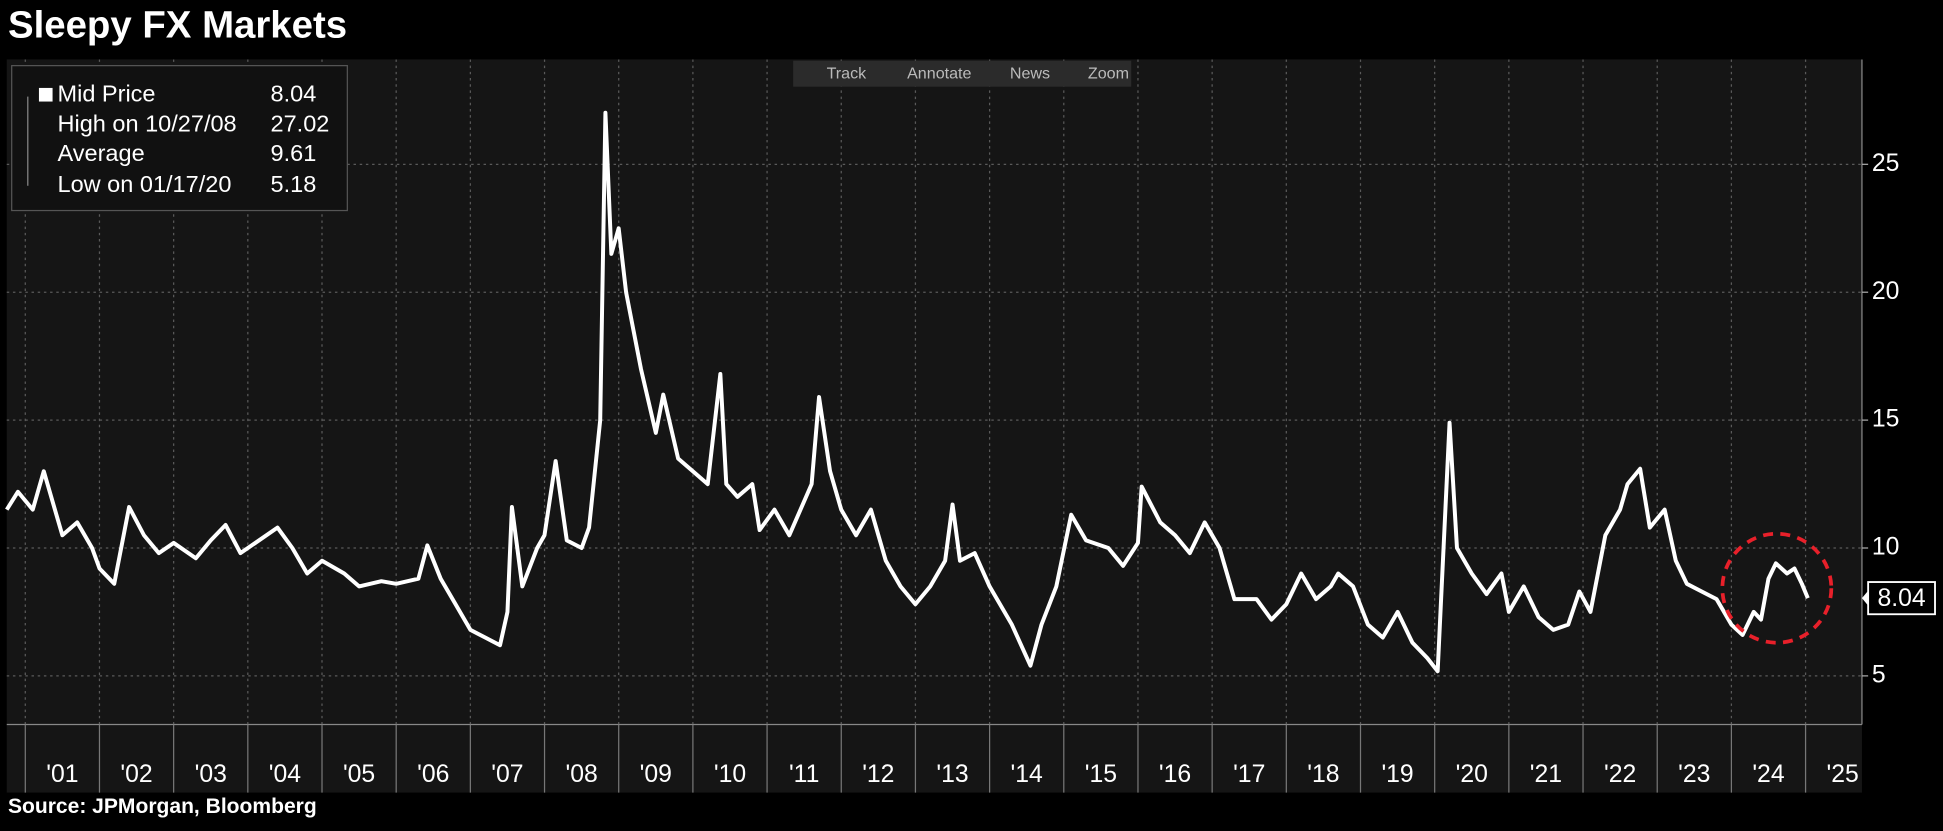 This screenshot has width=1943, height=831. I want to click on legend-value: 8.04, so click(294, 94).